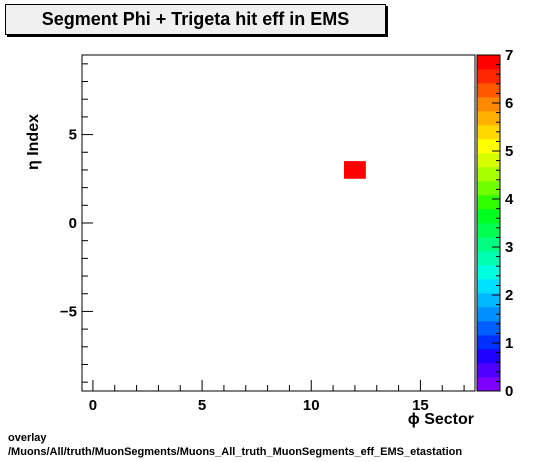 The image size is (546, 462). Describe the element at coordinates (509, 391) in the screenshot. I see `colorbar-tick-label-0: 0` at that location.